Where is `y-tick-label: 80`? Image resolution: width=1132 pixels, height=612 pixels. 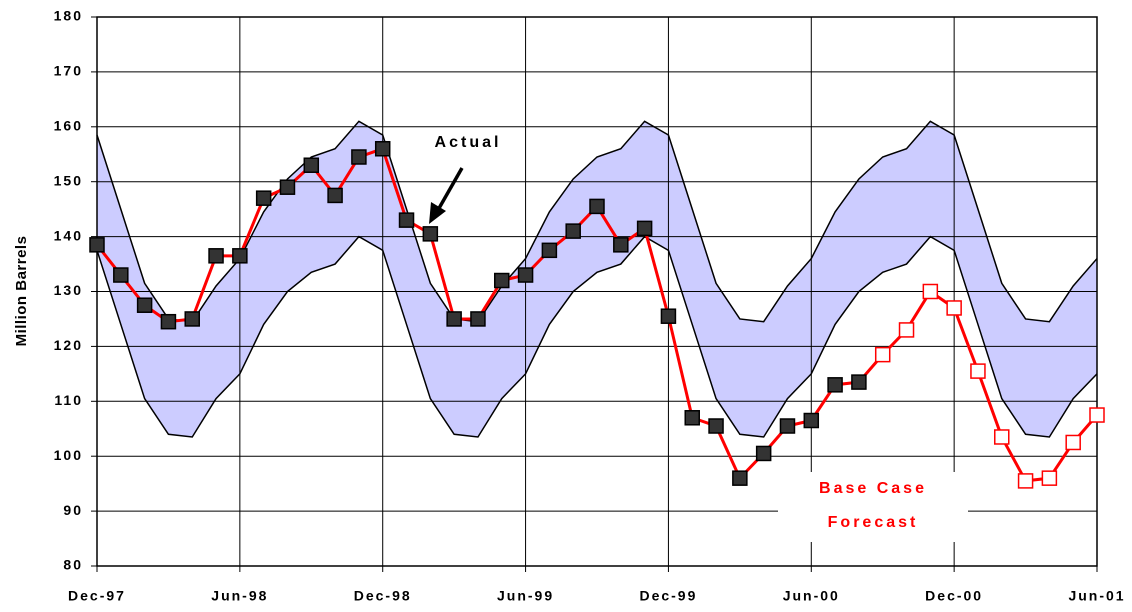
y-tick-label: 80 is located at coordinates (73, 565).